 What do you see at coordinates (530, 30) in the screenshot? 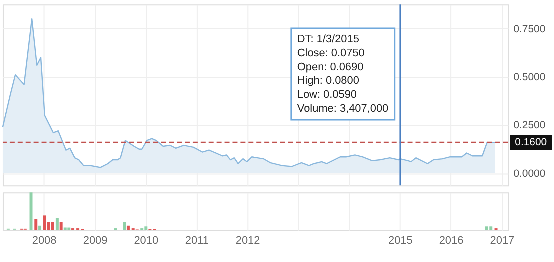
I see `y-tick-label: 0.7500` at bounding box center [530, 30].